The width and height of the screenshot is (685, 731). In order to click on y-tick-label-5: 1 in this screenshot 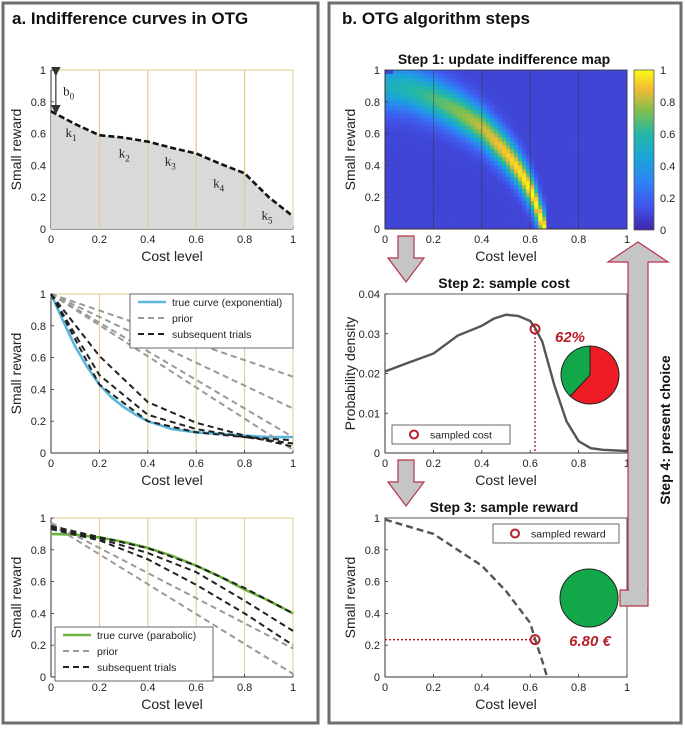, I will do `click(377, 71)`.